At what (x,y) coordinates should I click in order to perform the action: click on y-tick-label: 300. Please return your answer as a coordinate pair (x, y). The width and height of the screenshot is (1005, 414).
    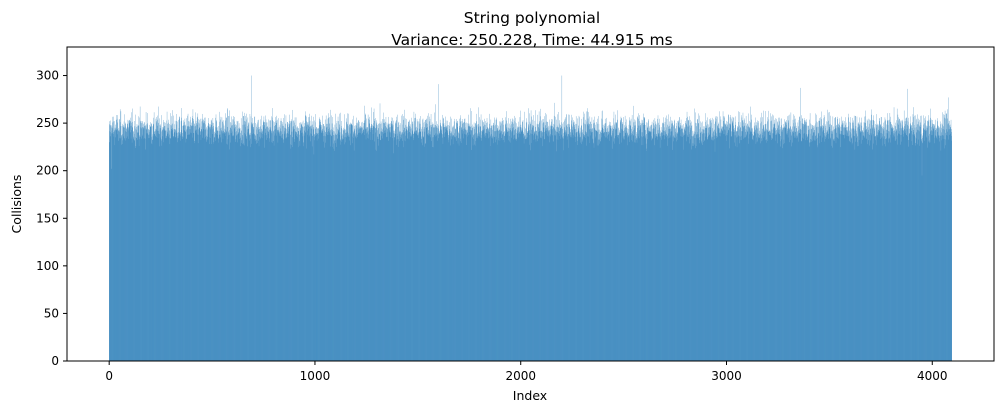
    Looking at the image, I should click on (47, 76).